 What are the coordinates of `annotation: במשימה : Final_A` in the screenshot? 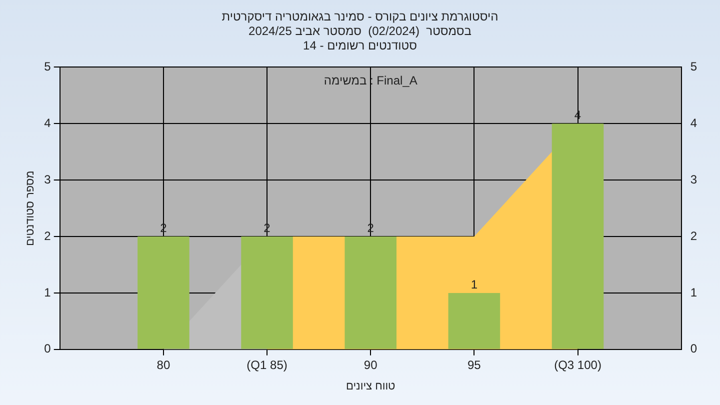 It's located at (371, 81).